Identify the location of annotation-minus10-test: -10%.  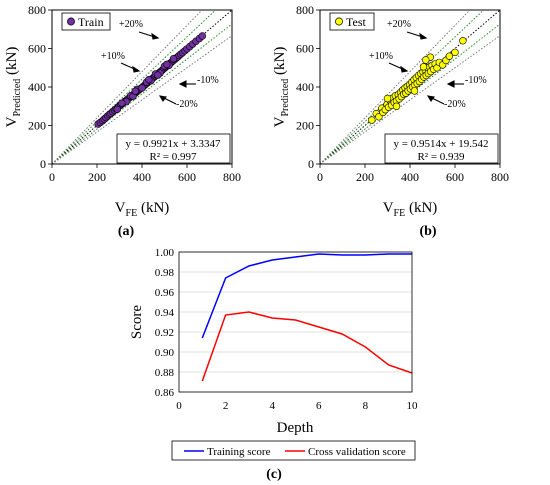
(476, 80).